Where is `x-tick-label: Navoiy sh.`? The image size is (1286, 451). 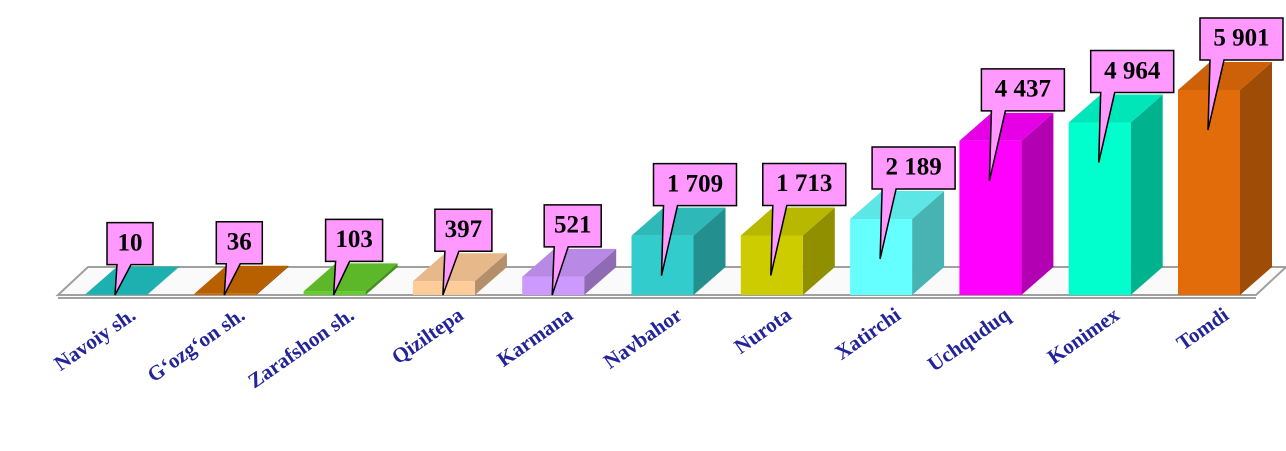
x-tick-label: Navoiy sh. is located at coordinates (95, 338).